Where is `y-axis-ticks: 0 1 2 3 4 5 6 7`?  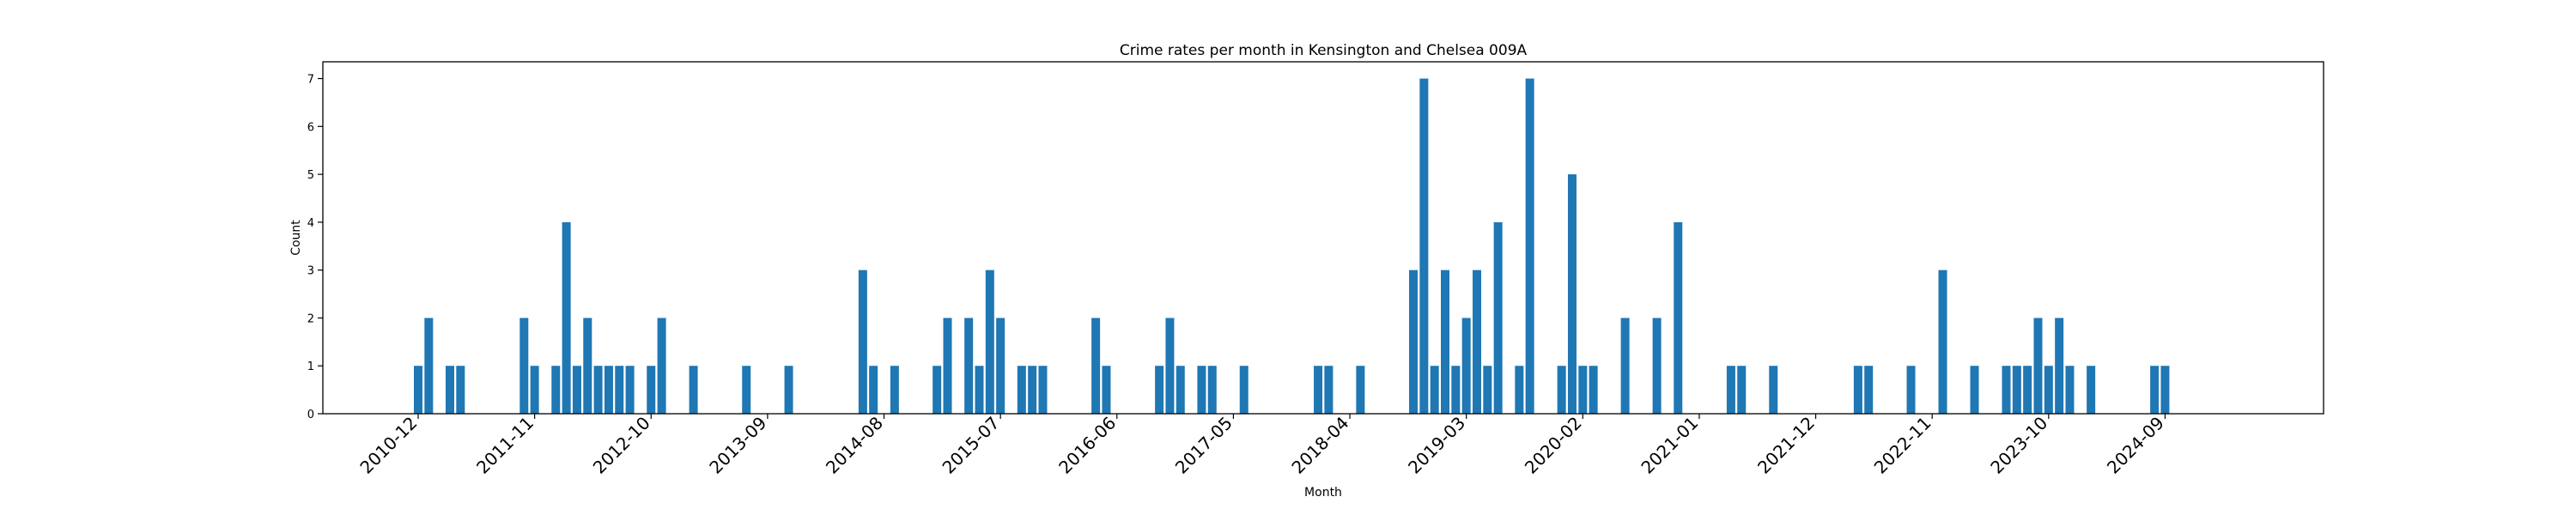
y-axis-ticks: 0 1 2 3 4 5 6 7 is located at coordinates (315, 247).